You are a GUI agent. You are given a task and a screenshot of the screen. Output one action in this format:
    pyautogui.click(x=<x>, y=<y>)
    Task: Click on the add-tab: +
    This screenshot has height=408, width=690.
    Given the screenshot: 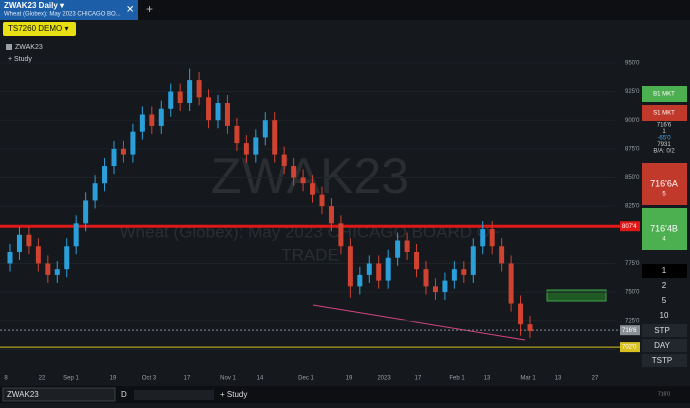 What is the action you would take?
    pyautogui.click(x=149, y=9)
    